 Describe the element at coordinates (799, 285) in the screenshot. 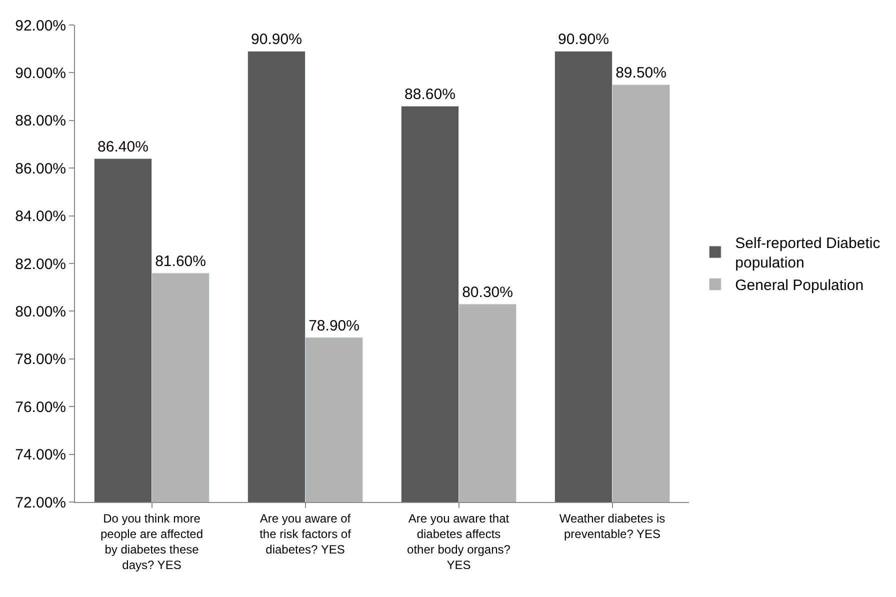

I see `legend-label: General Population` at that location.